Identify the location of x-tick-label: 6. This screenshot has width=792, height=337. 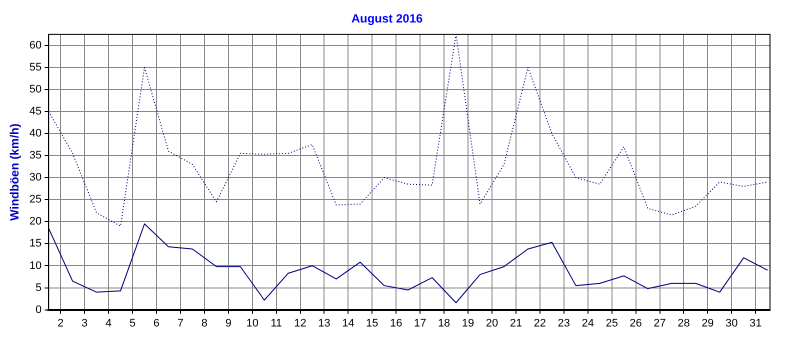
(156, 323).